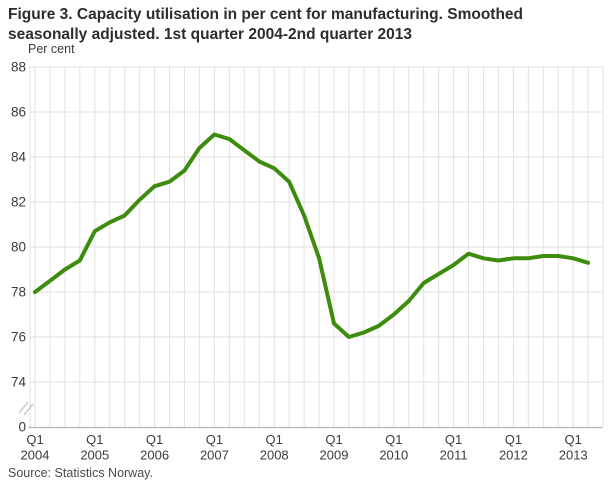 The image size is (610, 488). Describe the element at coordinates (22, 427) in the screenshot. I see `y-base-tick-label: 0` at that location.